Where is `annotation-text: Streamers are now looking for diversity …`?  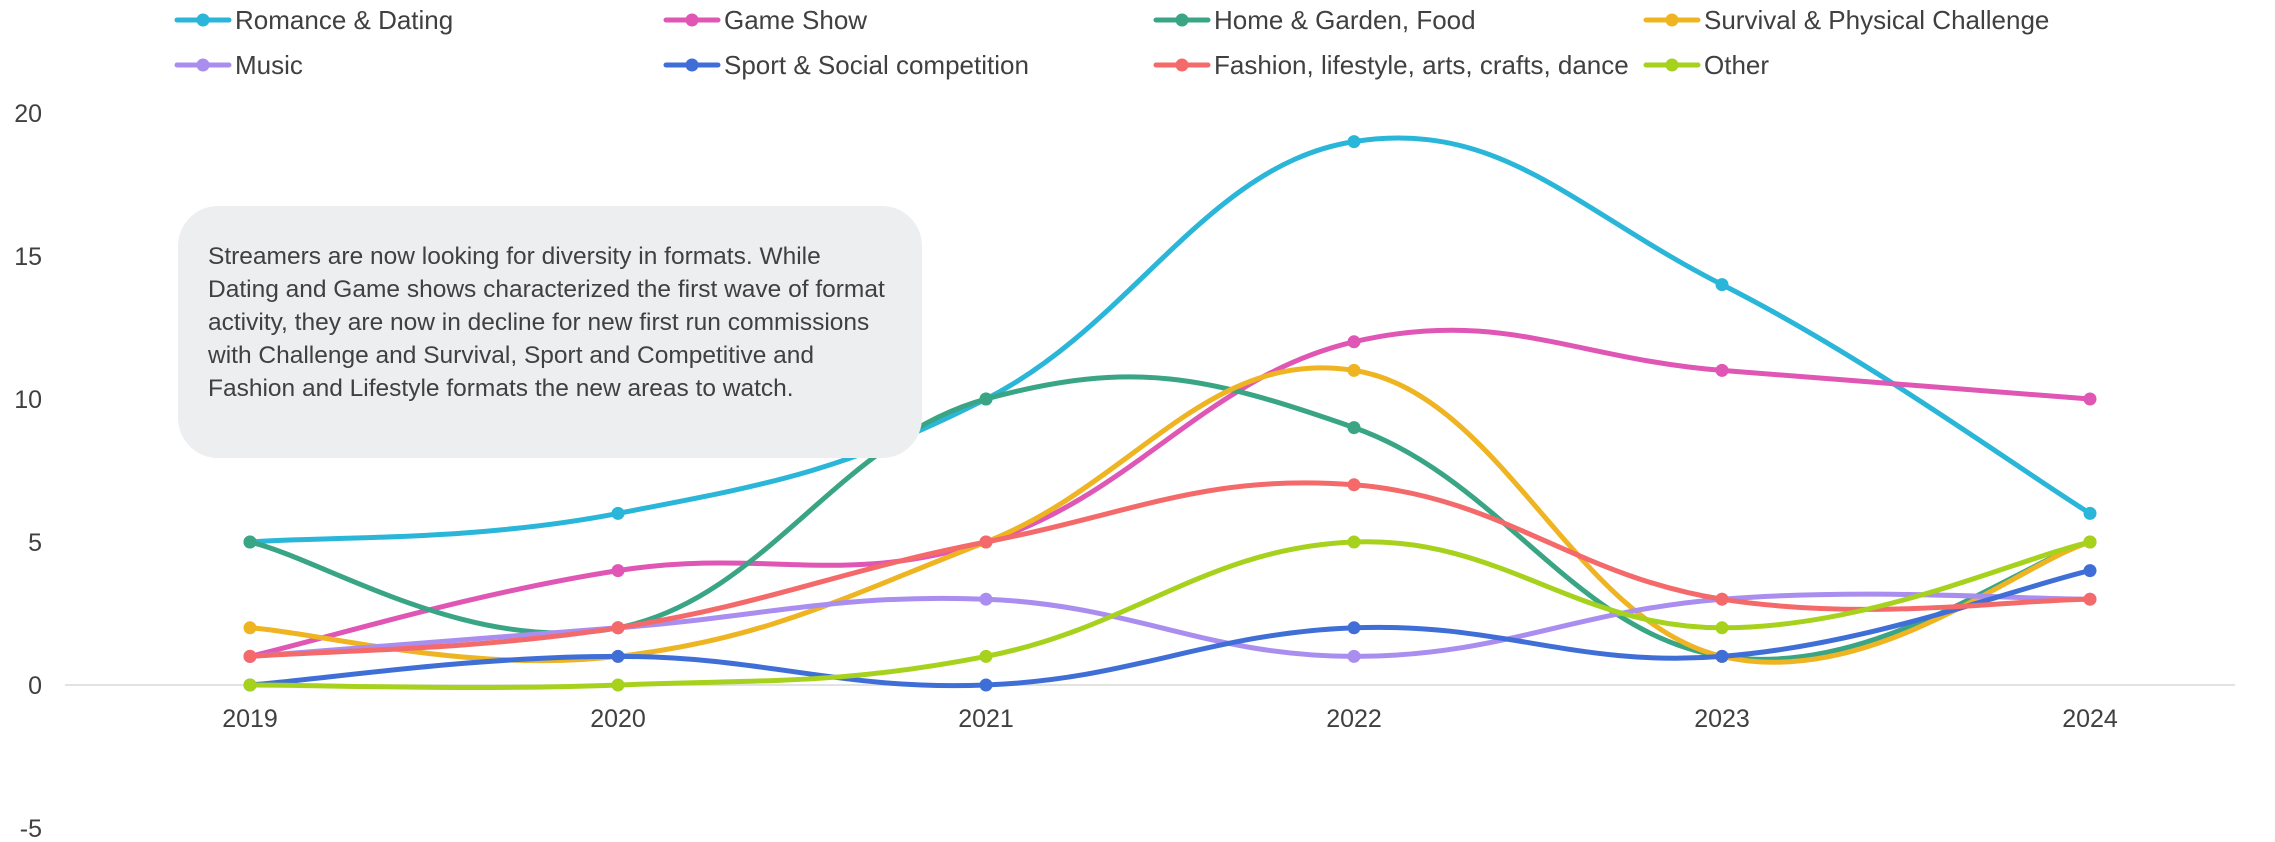
annotation-text: Streamers are now looking for diversity … is located at coordinates (546, 322).